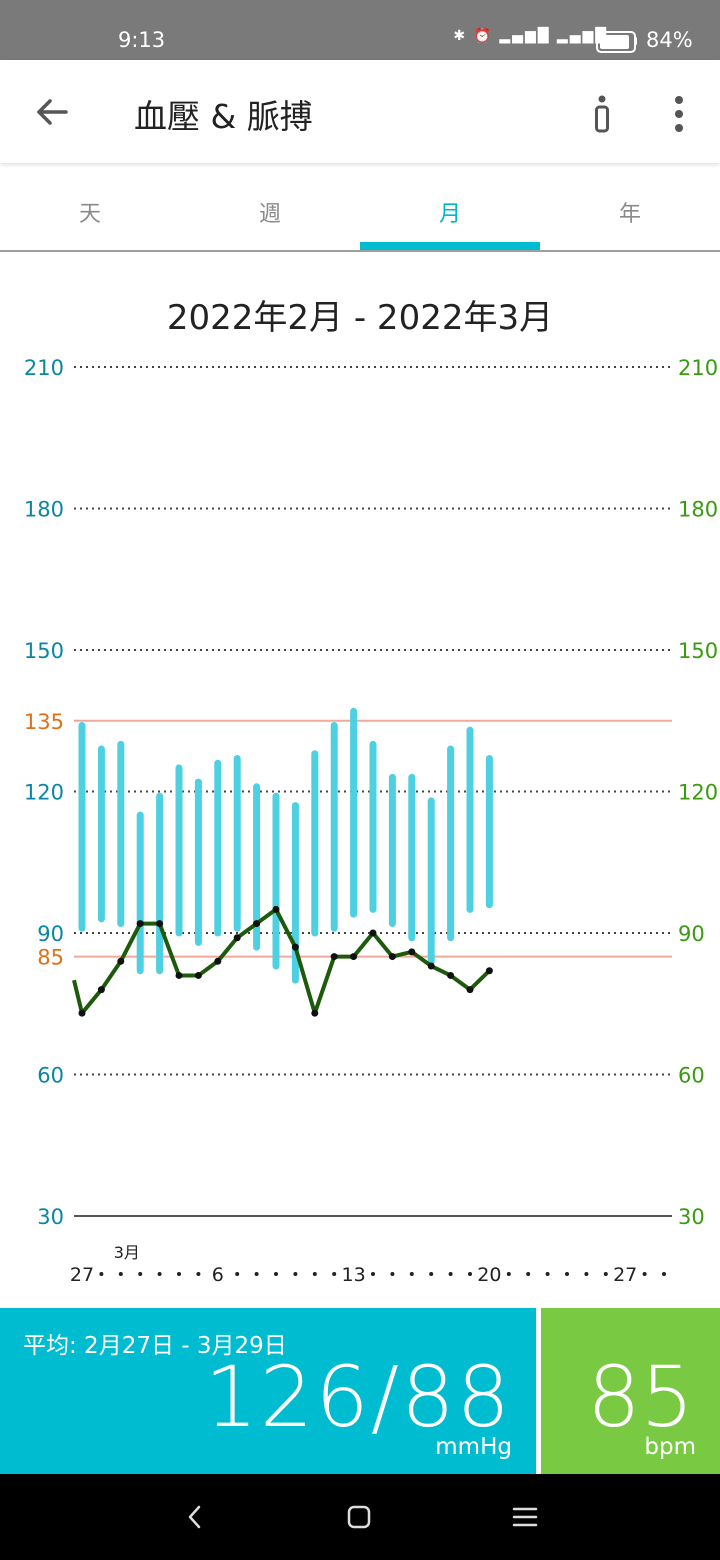 The image size is (720, 1560). Describe the element at coordinates (360, 111) in the screenshot. I see `app-bar: 血壓 & 脈搏` at that location.